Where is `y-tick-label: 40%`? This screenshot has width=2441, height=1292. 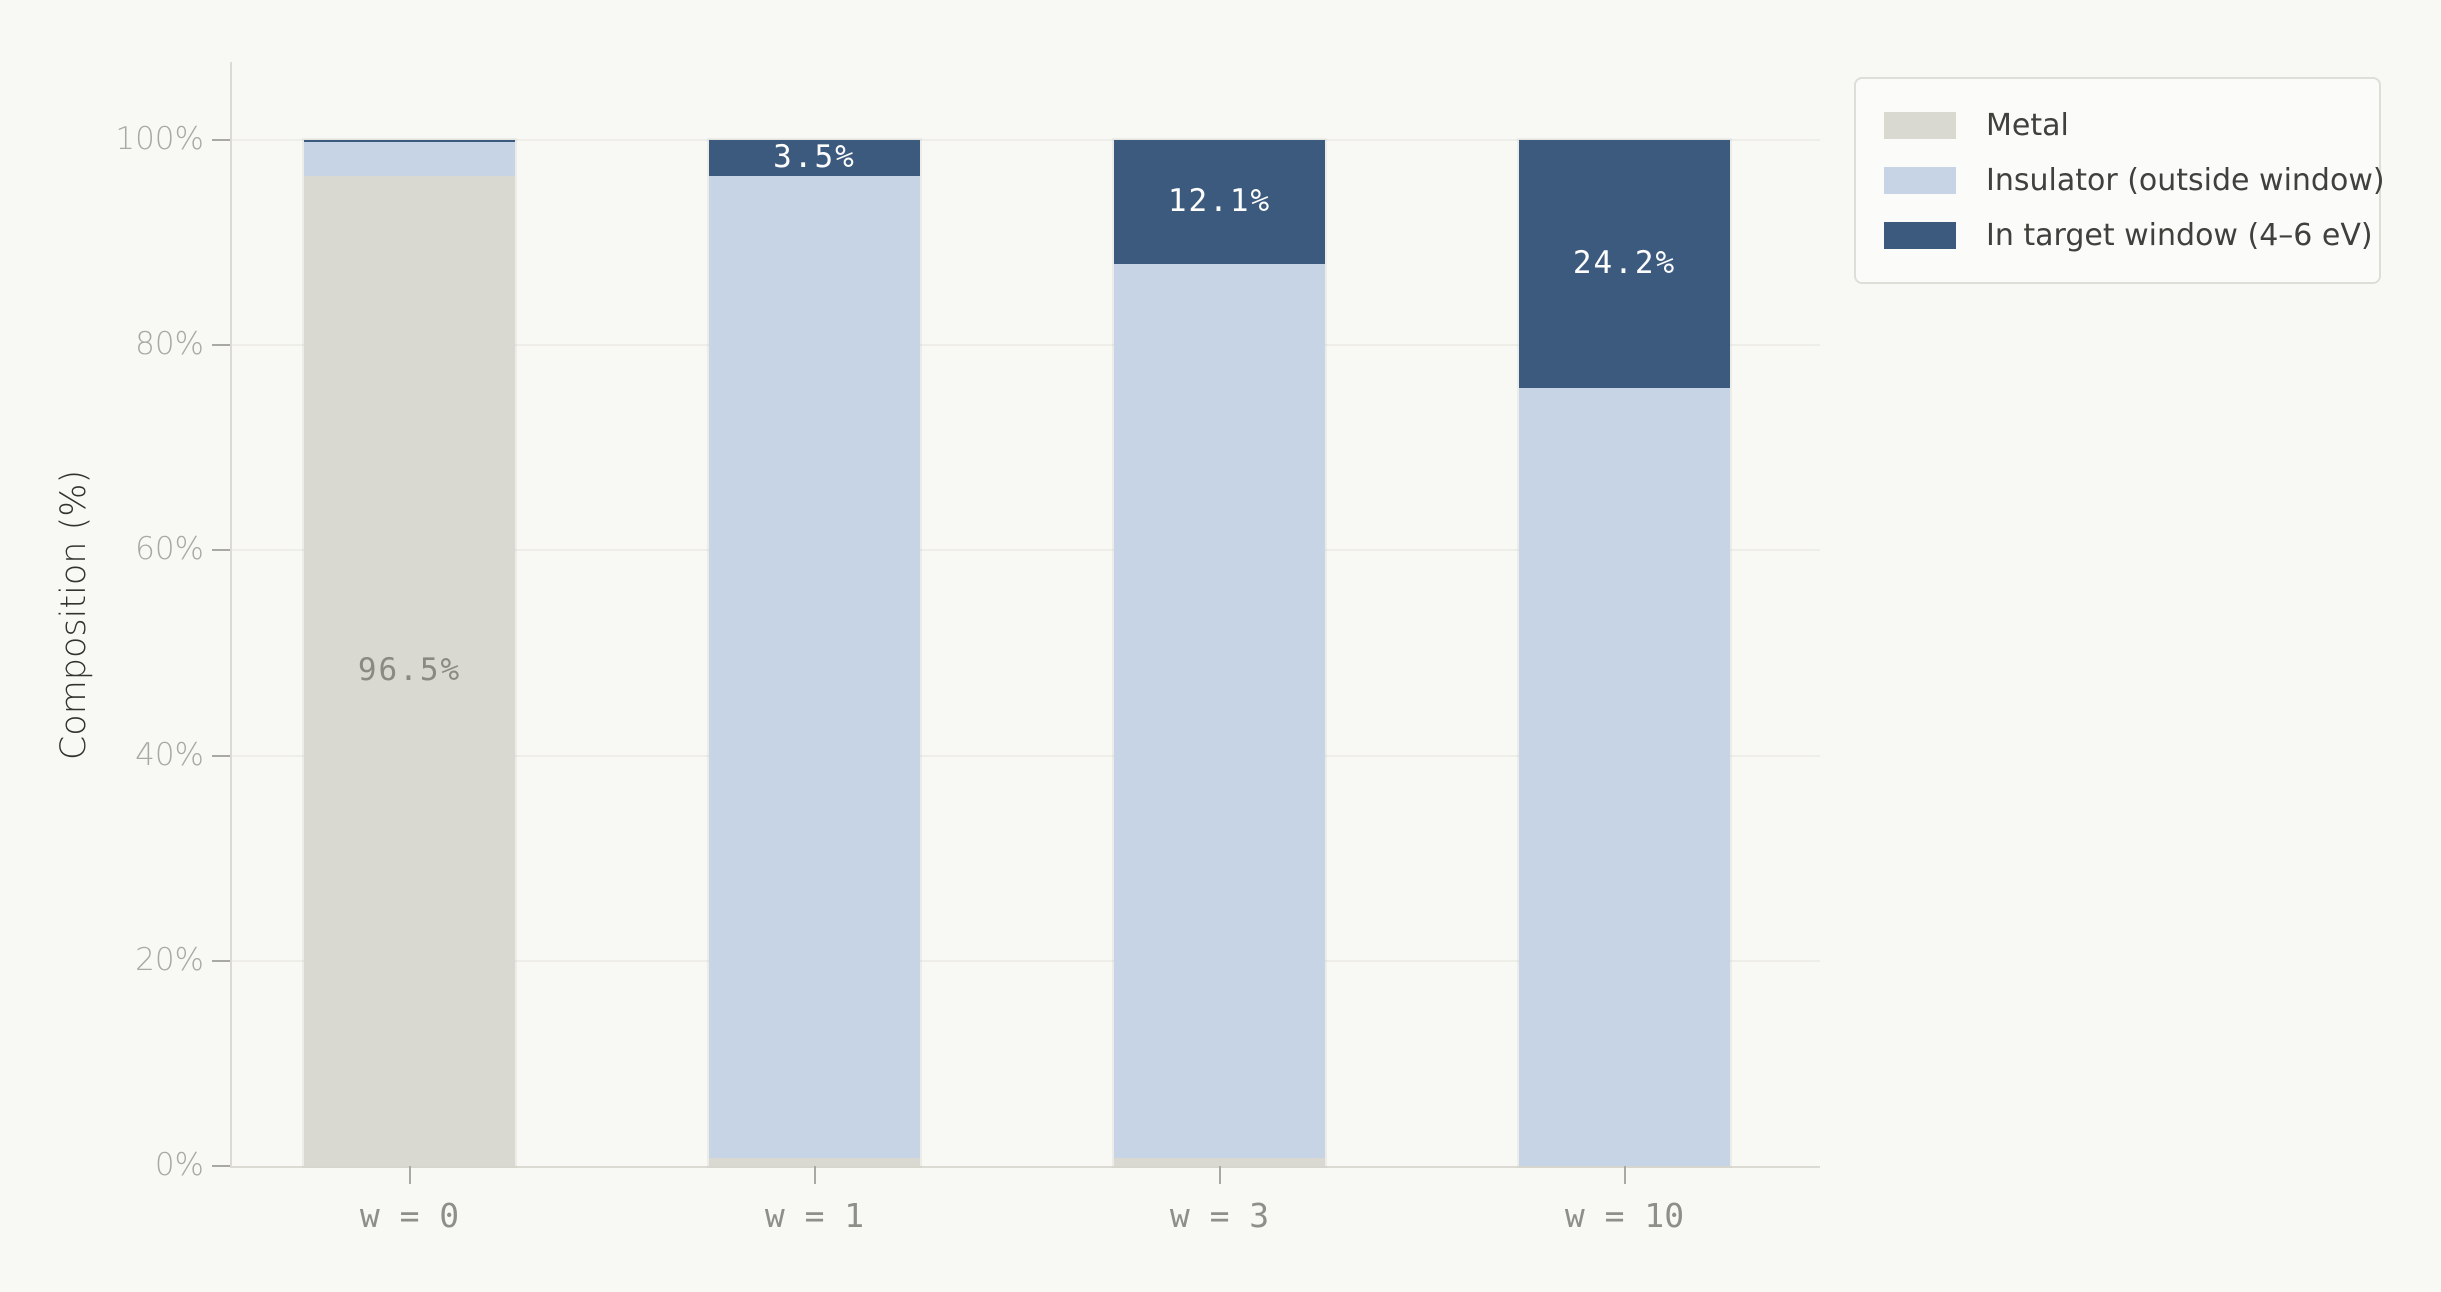 y-tick-label: 40% is located at coordinates (169, 754).